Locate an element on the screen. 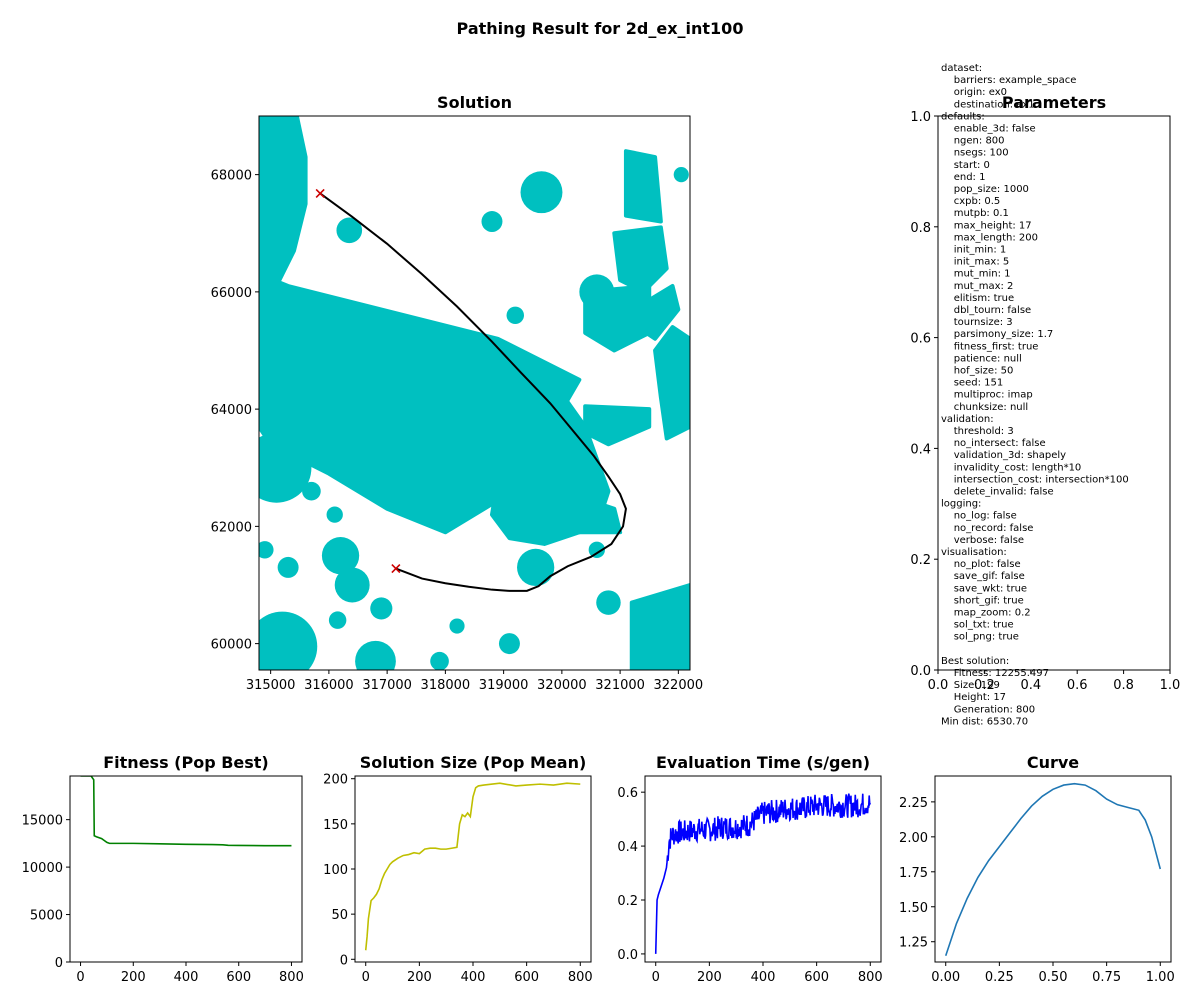 This screenshot has height=1000, width=1200. parameter-line: tournsize: 3 is located at coordinates (977, 322).